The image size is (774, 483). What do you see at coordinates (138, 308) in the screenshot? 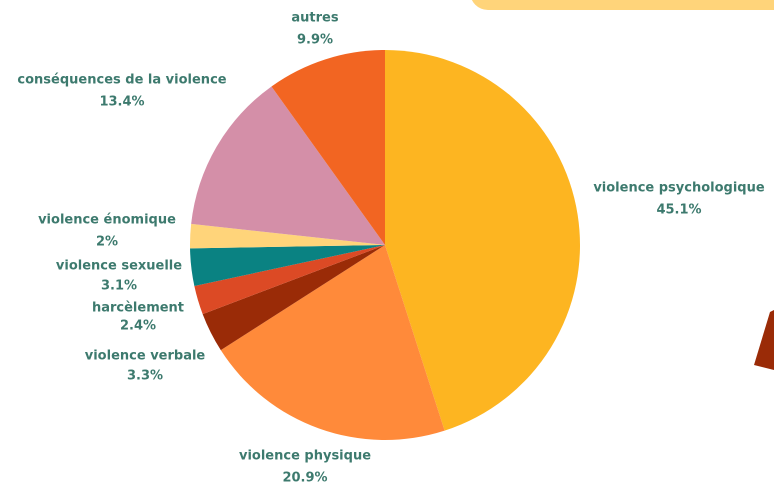
I see `slice-label: harcèlement` at bounding box center [138, 308].